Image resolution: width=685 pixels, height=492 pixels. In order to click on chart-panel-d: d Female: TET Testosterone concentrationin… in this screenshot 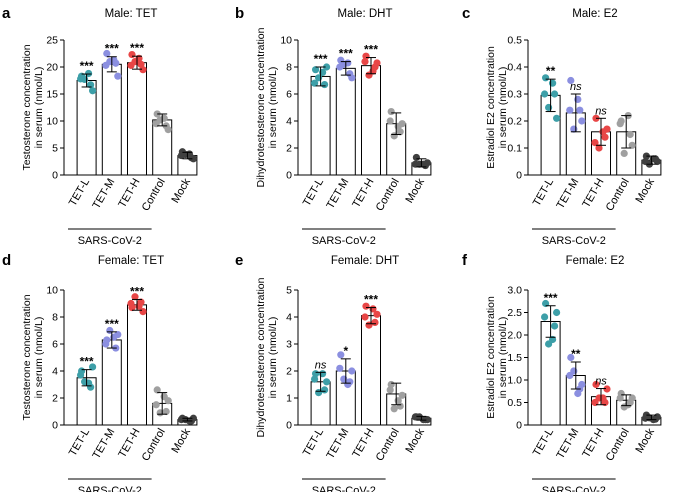, I will do `click(100, 372)`.